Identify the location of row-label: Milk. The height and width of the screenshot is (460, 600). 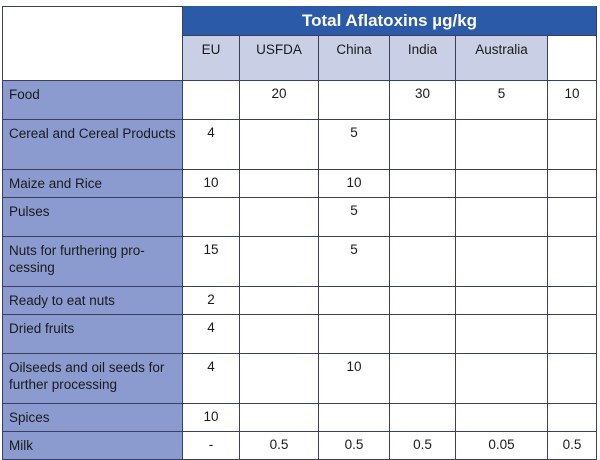
(92, 445).